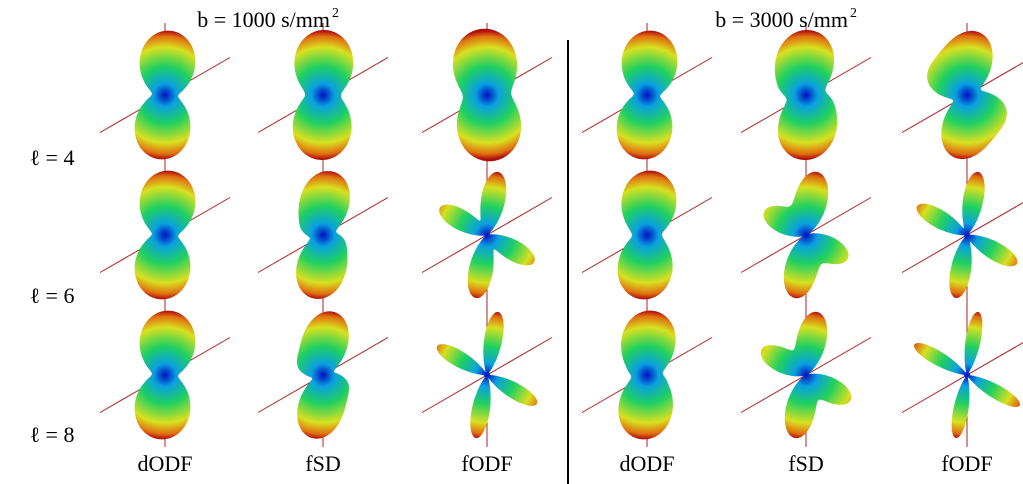  What do you see at coordinates (52, 434) in the screenshot?
I see `row-label: ℓ = 8` at bounding box center [52, 434].